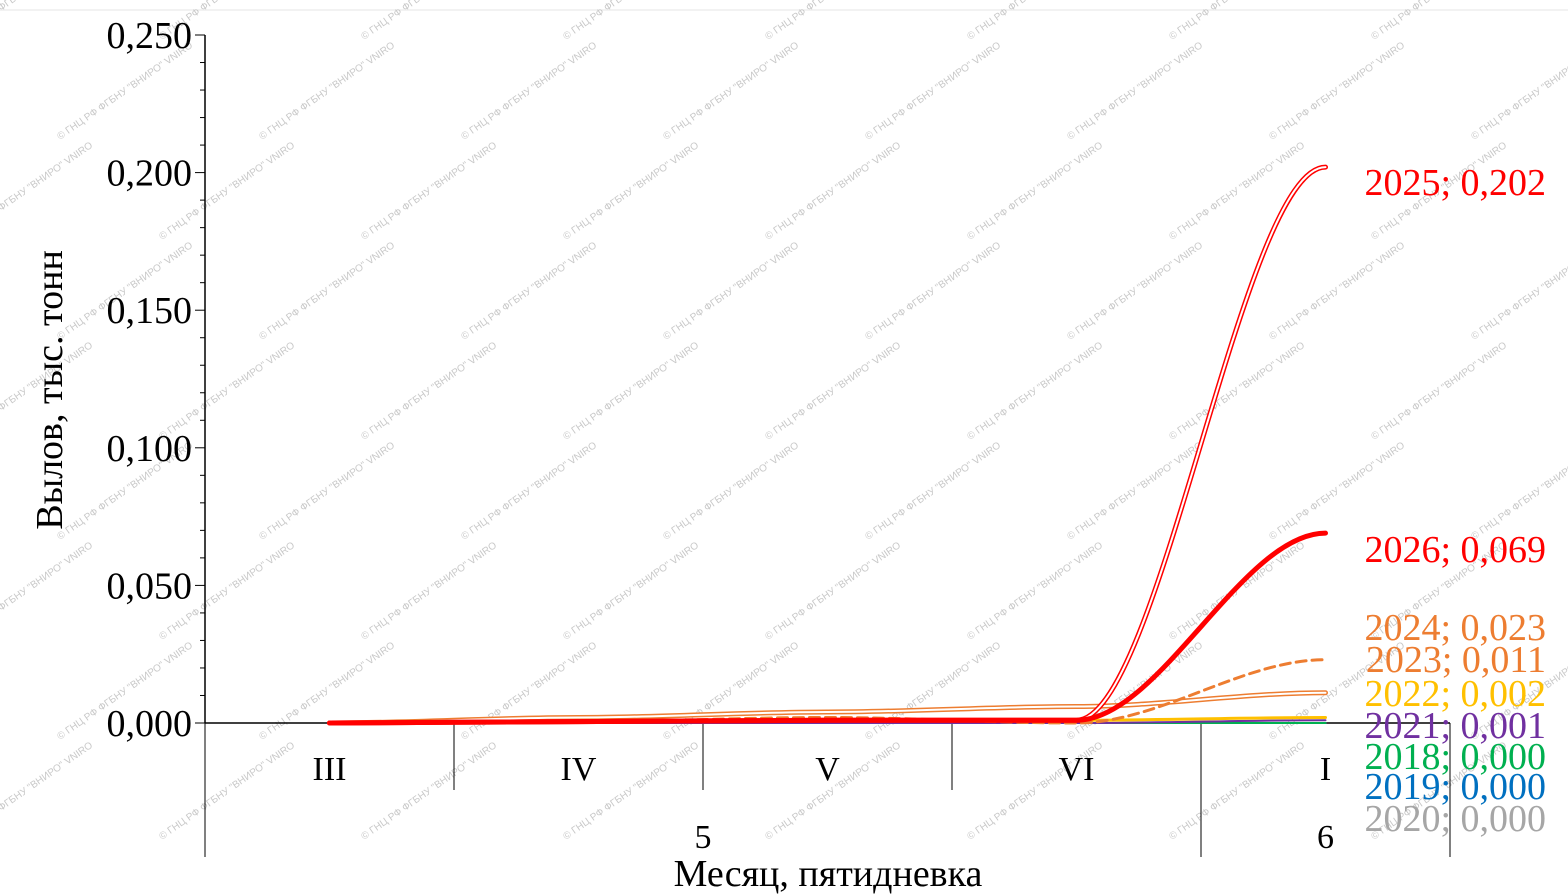  What do you see at coordinates (1325, 837) in the screenshot?
I see `x-month-group-label: 6` at bounding box center [1325, 837].